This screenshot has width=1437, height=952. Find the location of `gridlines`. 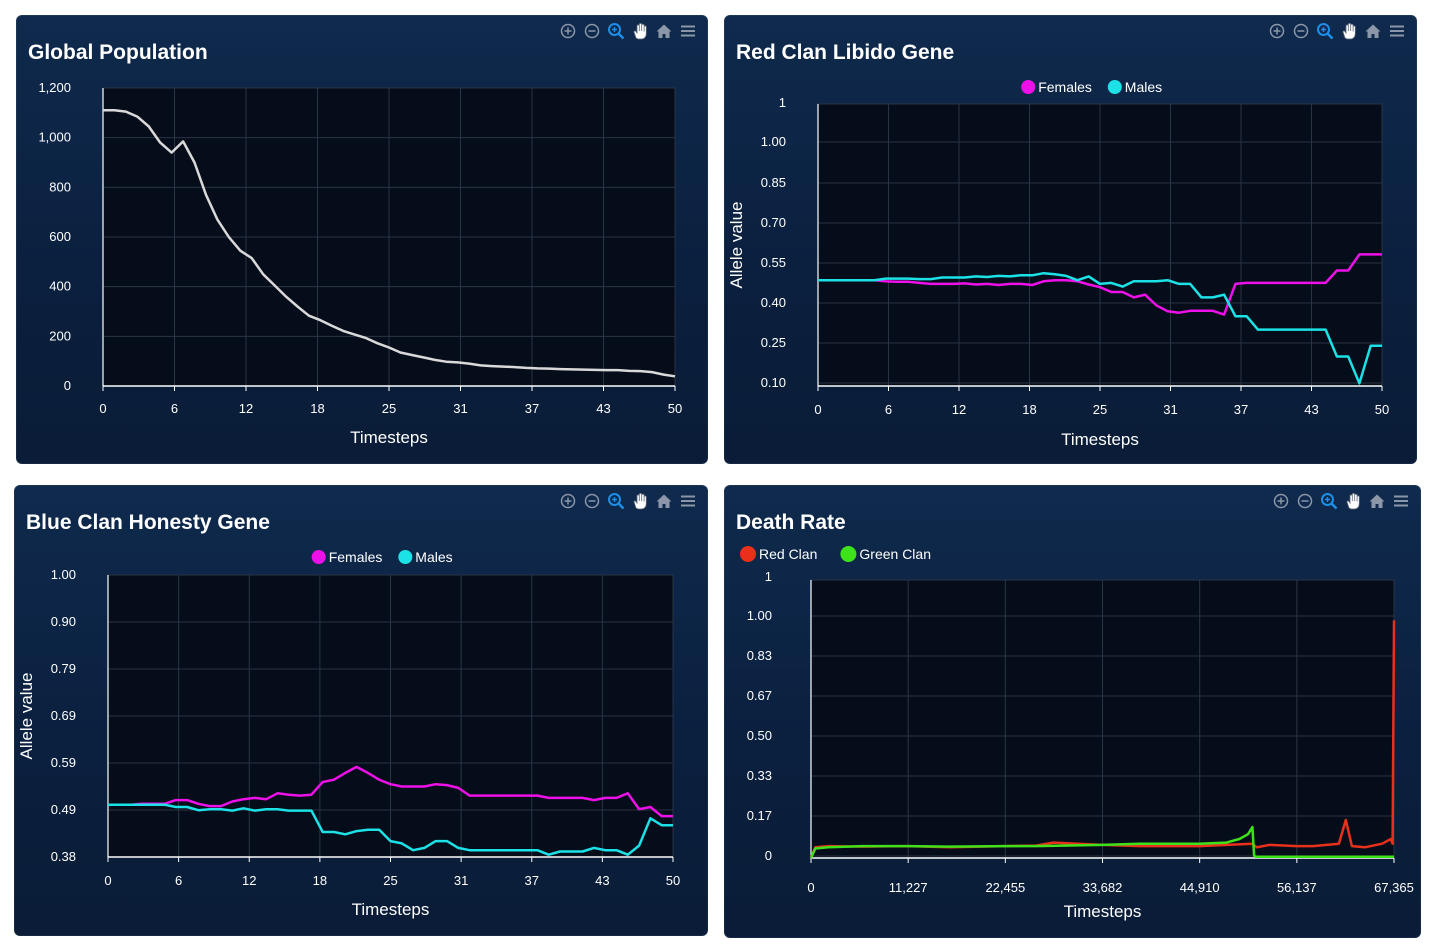

gridlines is located at coordinates (1102, 719).